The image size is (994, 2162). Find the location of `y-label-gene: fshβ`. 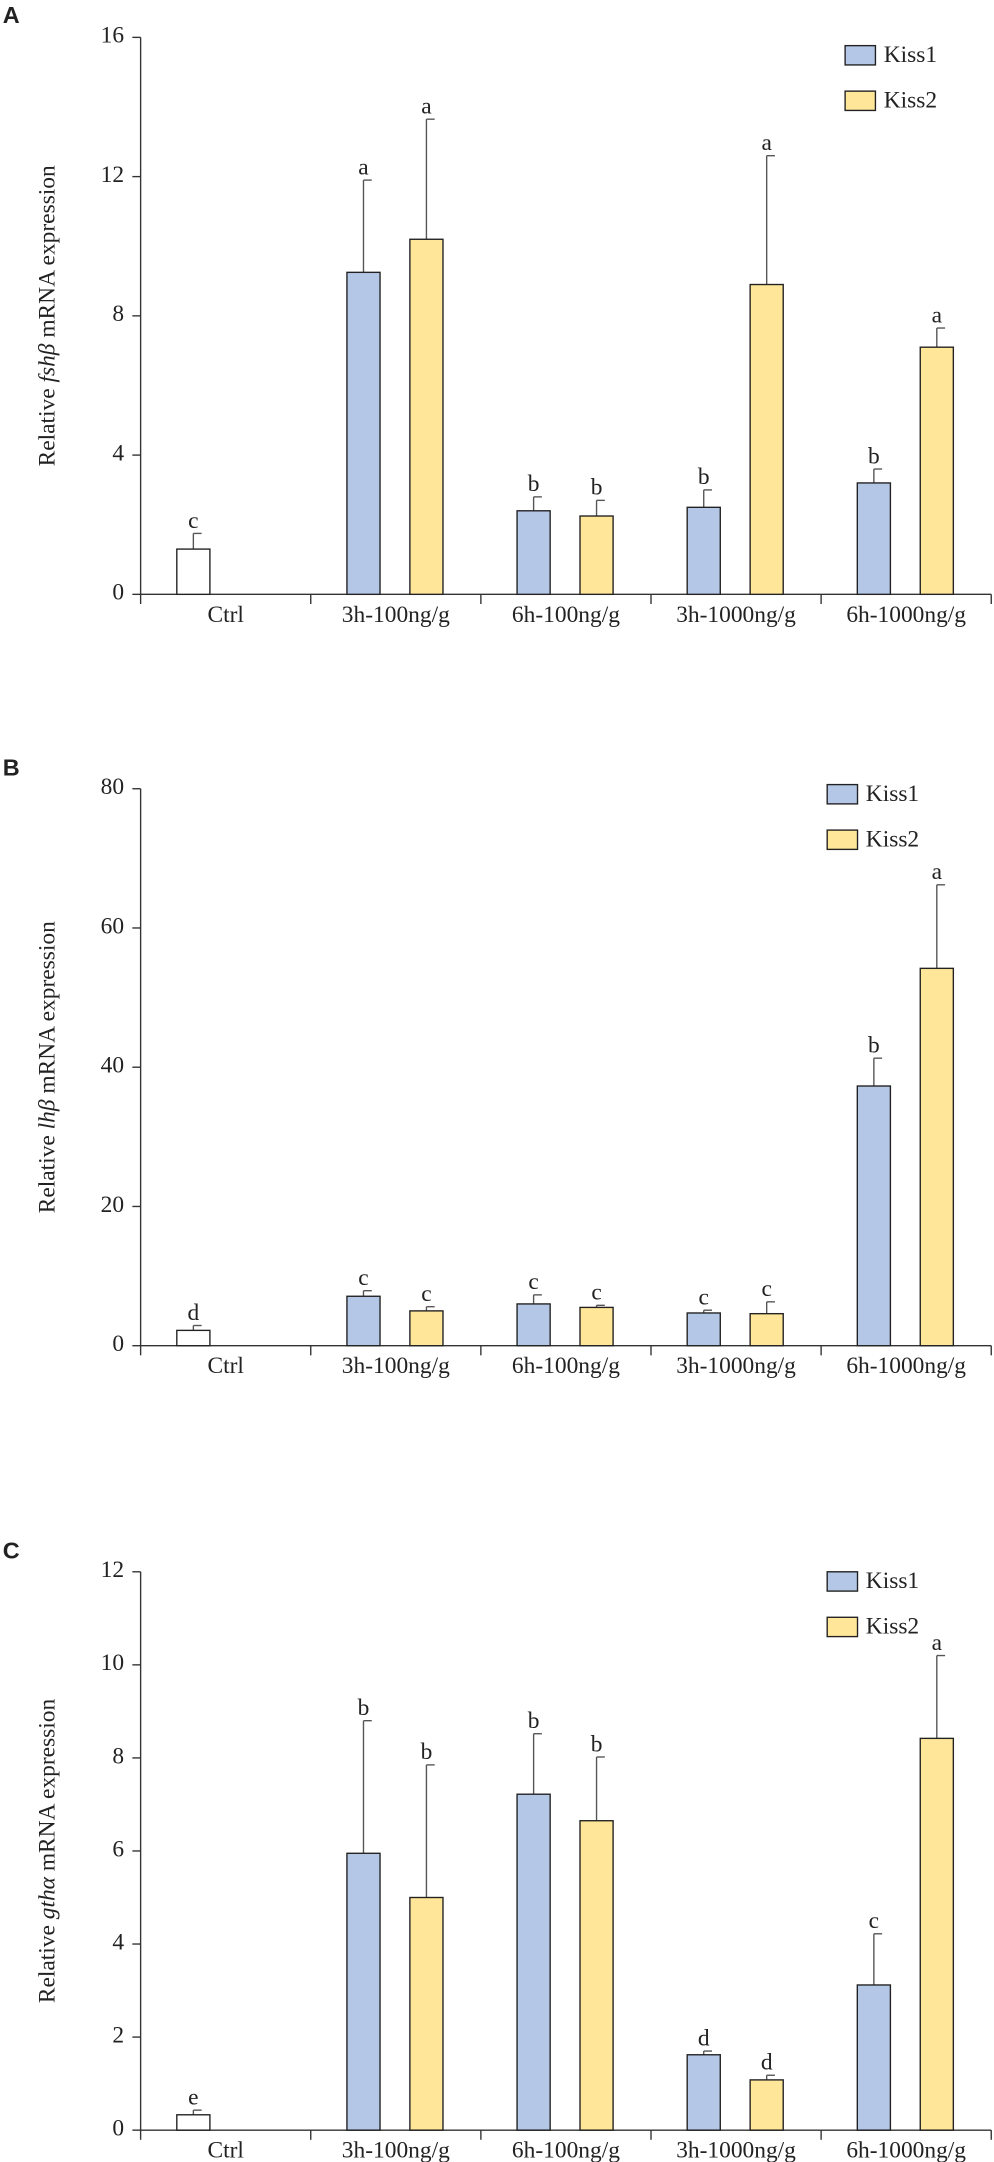

y-label-gene: fshβ is located at coordinates (48, 362).